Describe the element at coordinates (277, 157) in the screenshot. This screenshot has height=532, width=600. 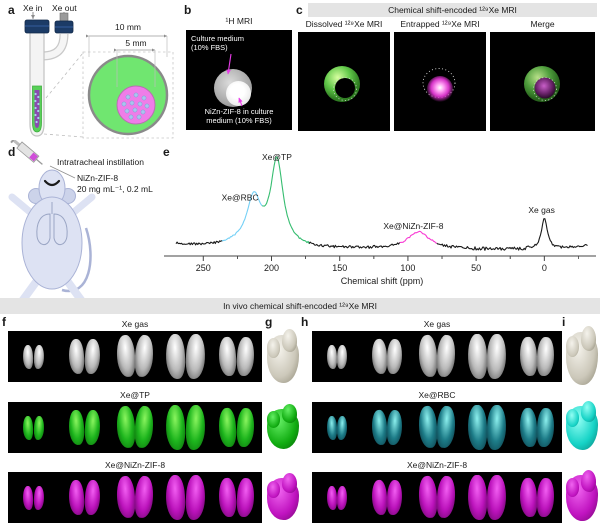
I see `svg-text: Xe@TP` at that location.